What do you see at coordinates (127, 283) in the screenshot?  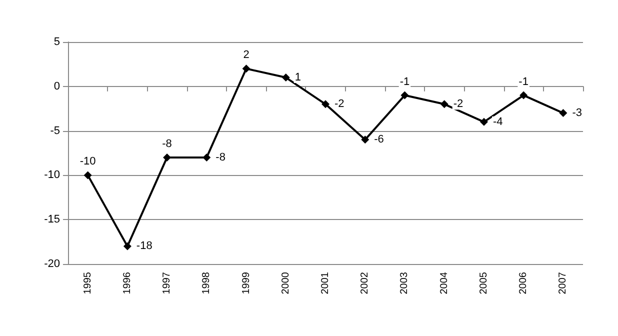 I see `x-tick-label: 1996` at bounding box center [127, 283].